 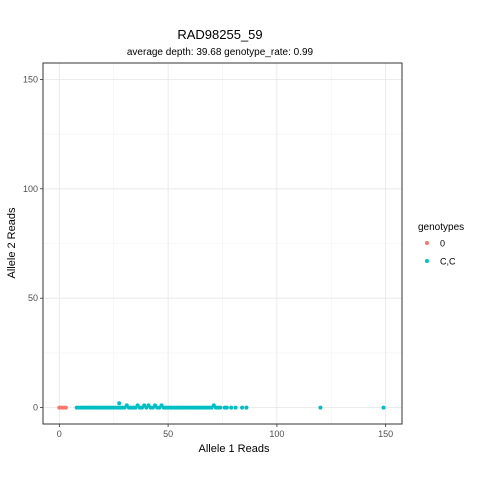 What do you see at coordinates (276, 434) in the screenshot?
I see `x-tick-label: 100` at bounding box center [276, 434].